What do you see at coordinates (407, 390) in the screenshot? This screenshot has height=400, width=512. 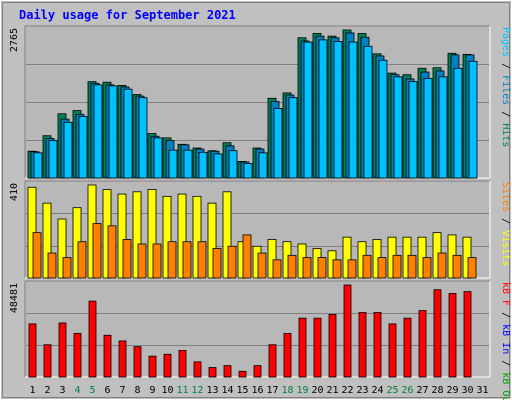 I see `x-tick-label: 26` at bounding box center [407, 390].